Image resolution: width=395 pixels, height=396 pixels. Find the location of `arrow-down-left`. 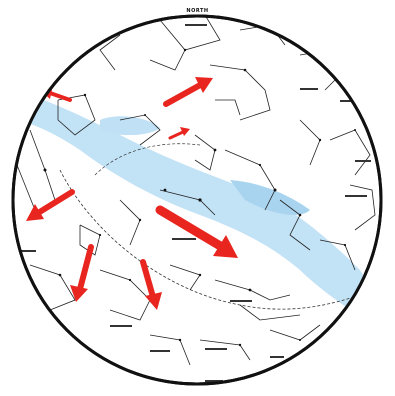

arrow-down-left is located at coordinates (82, 273).